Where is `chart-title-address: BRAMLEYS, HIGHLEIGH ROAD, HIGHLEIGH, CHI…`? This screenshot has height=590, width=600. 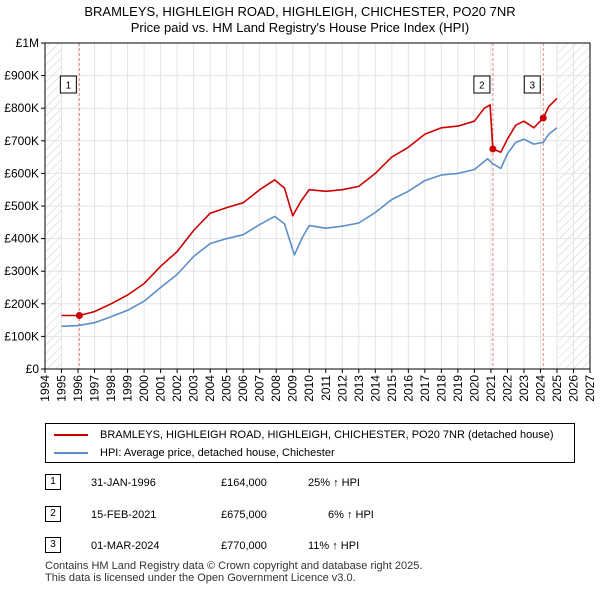 chart-title-address: BRAMLEYS, HIGHLEIGH ROAD, HIGHLEIGH, CHI… is located at coordinates (300, 11).